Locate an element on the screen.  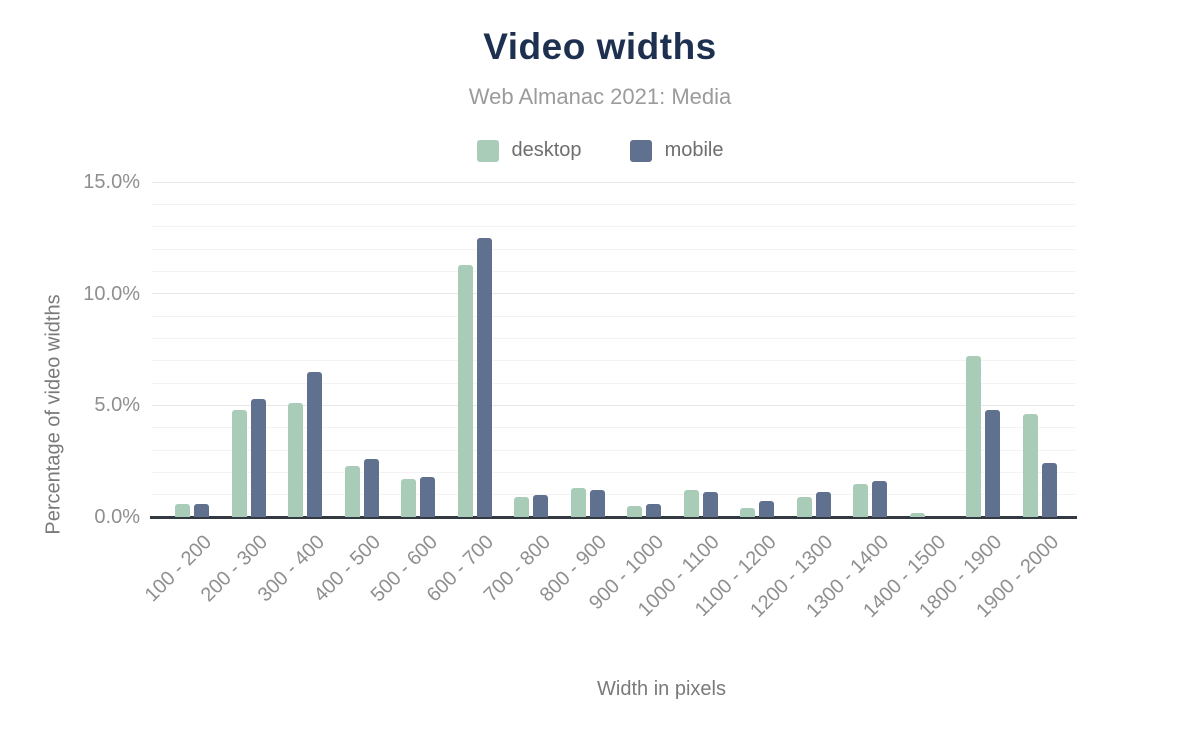
desktop-swatch-icon is located at coordinates (487, 150).